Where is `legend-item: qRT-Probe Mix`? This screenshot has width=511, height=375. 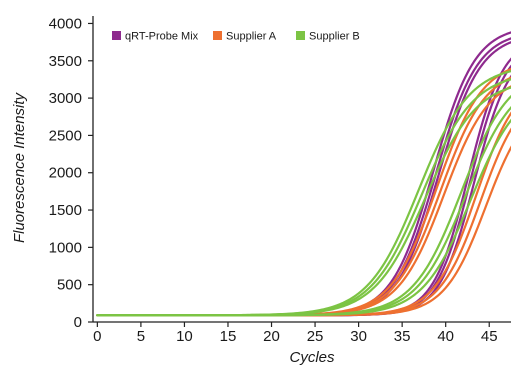 legend-item: qRT-Probe Mix is located at coordinates (155, 37).